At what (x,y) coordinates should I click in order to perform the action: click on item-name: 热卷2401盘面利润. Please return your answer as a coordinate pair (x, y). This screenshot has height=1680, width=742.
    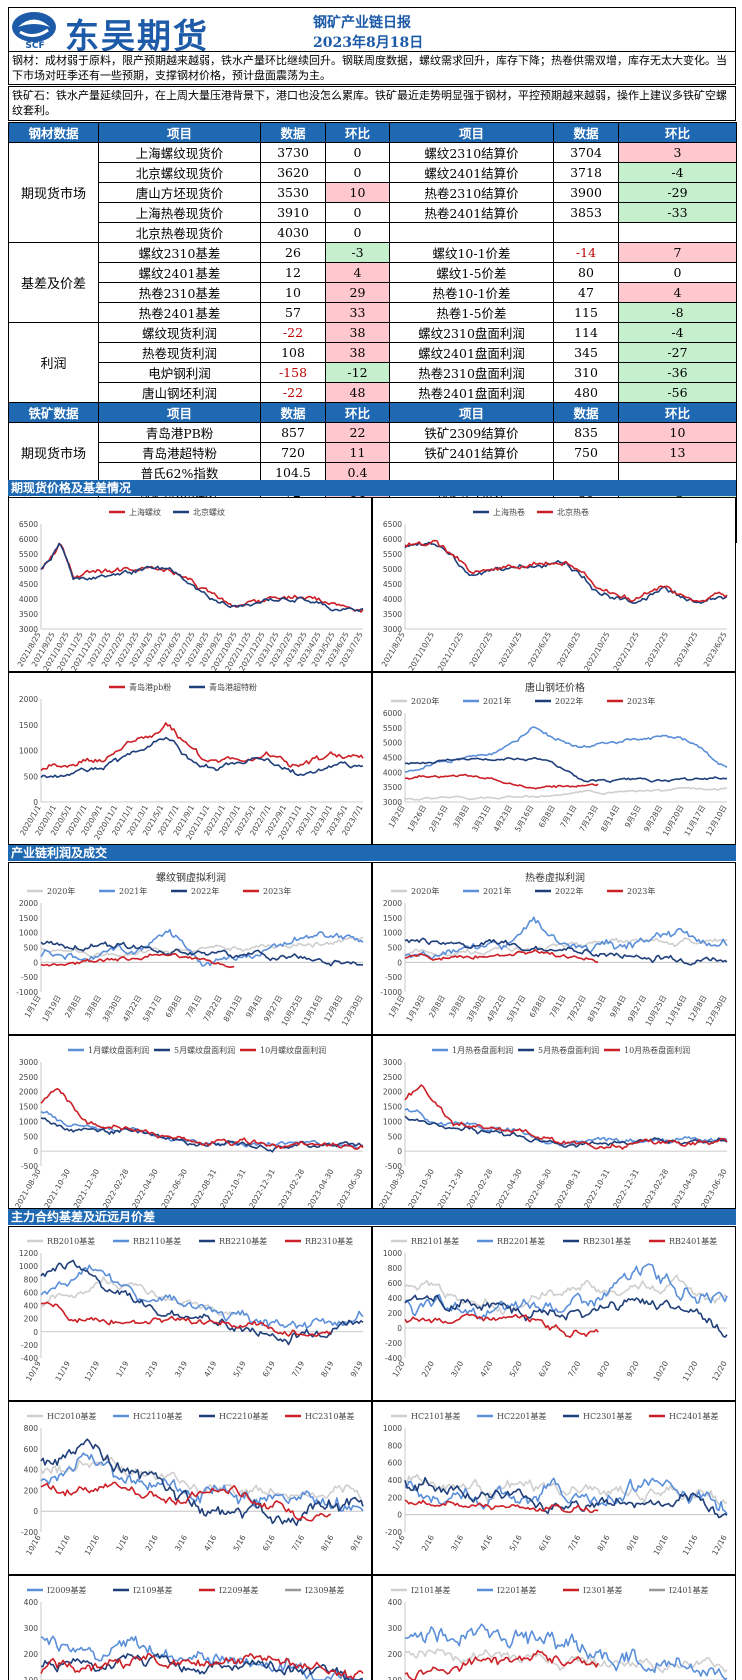
    Looking at the image, I should click on (471, 392).